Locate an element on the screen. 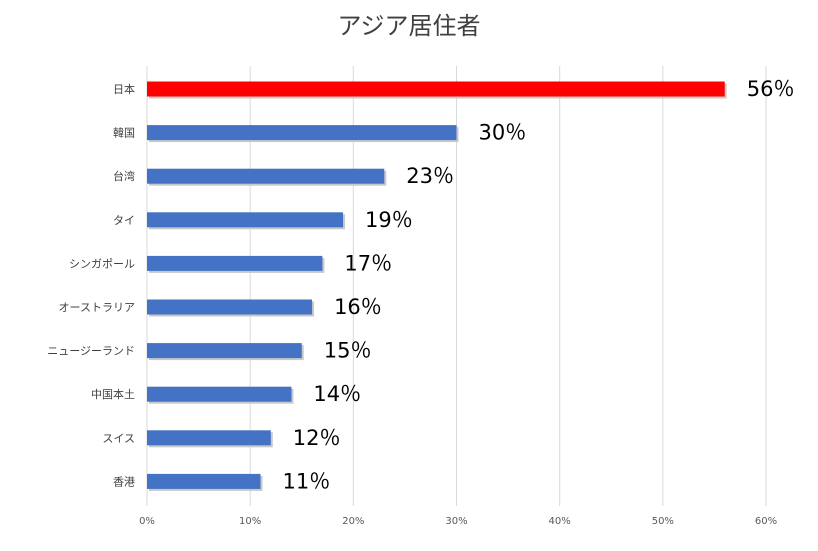 Image resolution: width=818 pixels, height=551 pixels. data-label: 12％ is located at coordinates (317, 438).